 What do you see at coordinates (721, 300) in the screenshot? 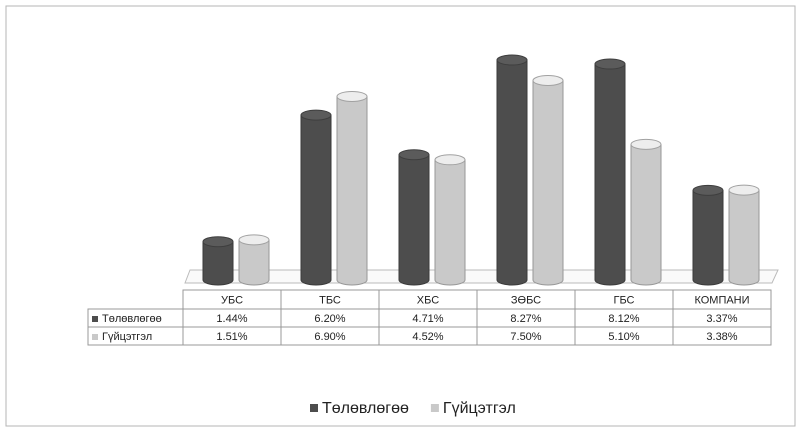
I see `category-label: КОМПАНИ` at bounding box center [721, 300].